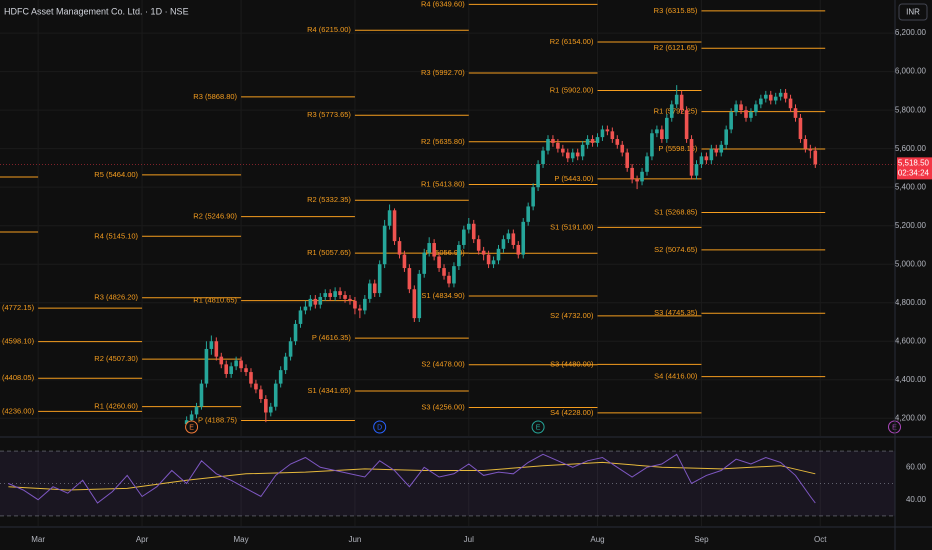 The height and width of the screenshot is (550, 932). Describe the element at coordinates (911, 186) in the screenshot. I see `y-tick-label: 5,400.00` at that location.